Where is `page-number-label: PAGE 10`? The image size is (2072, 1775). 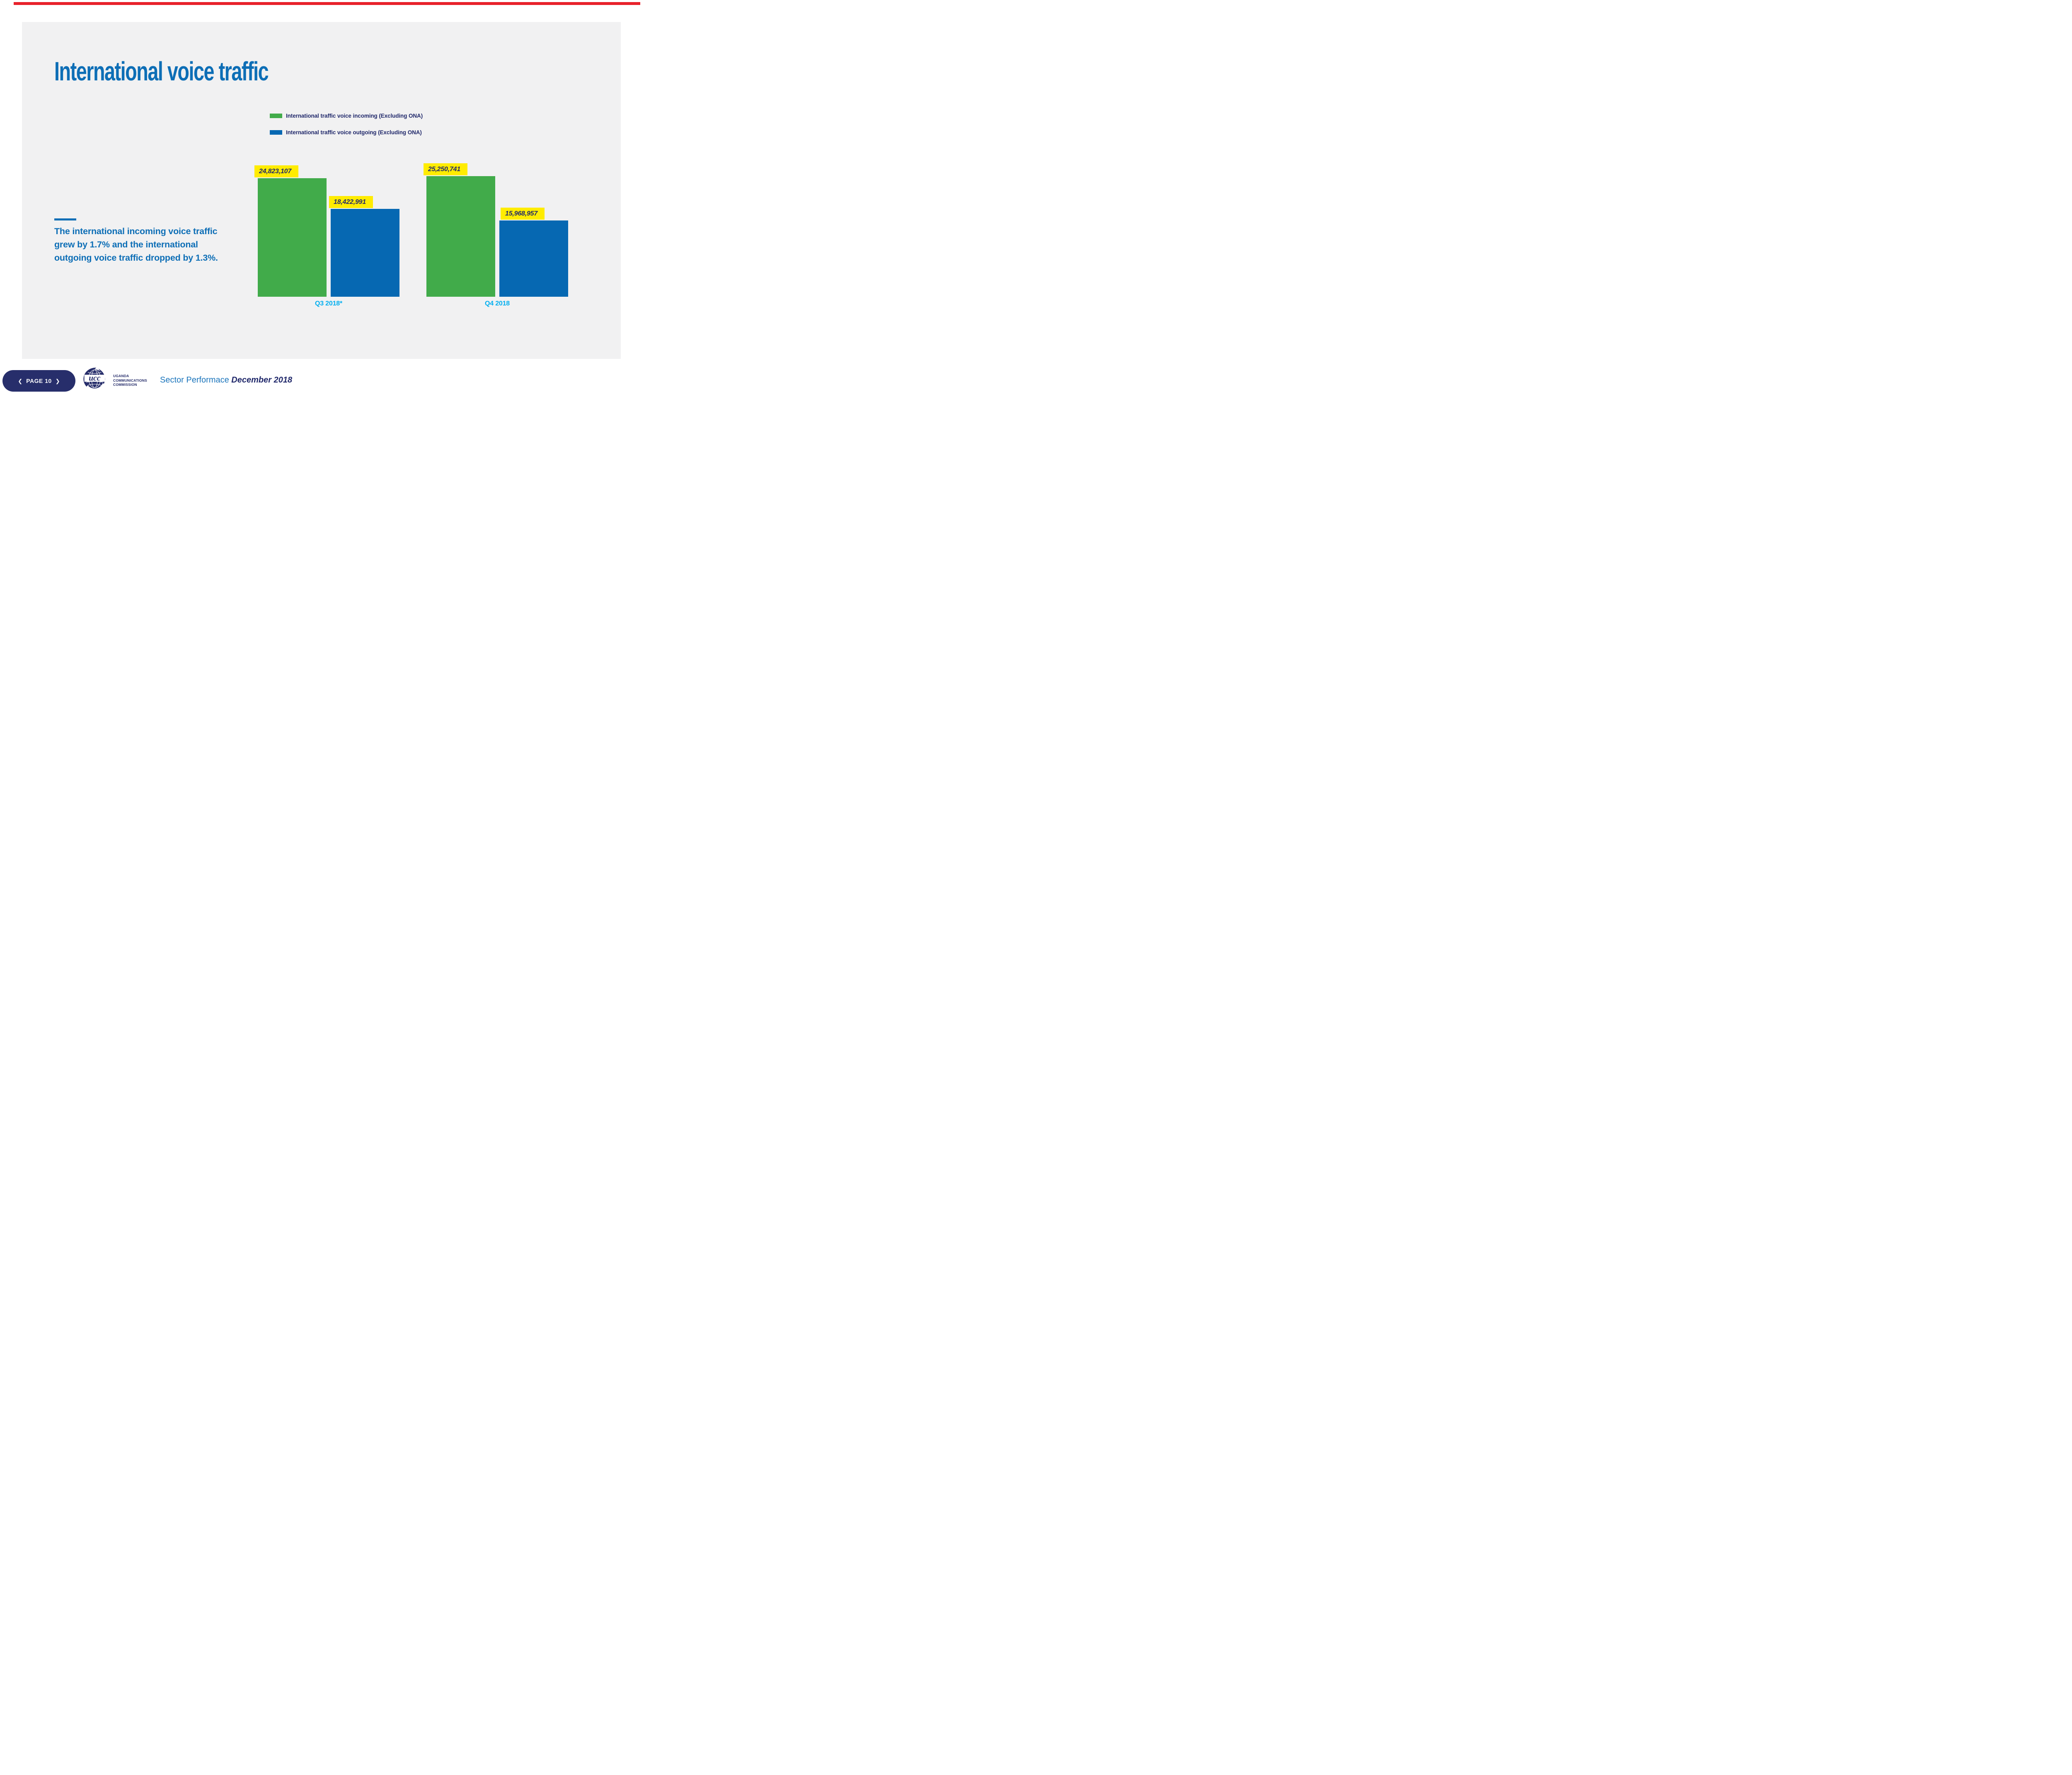
page-number-label: PAGE 10 is located at coordinates (39, 381).